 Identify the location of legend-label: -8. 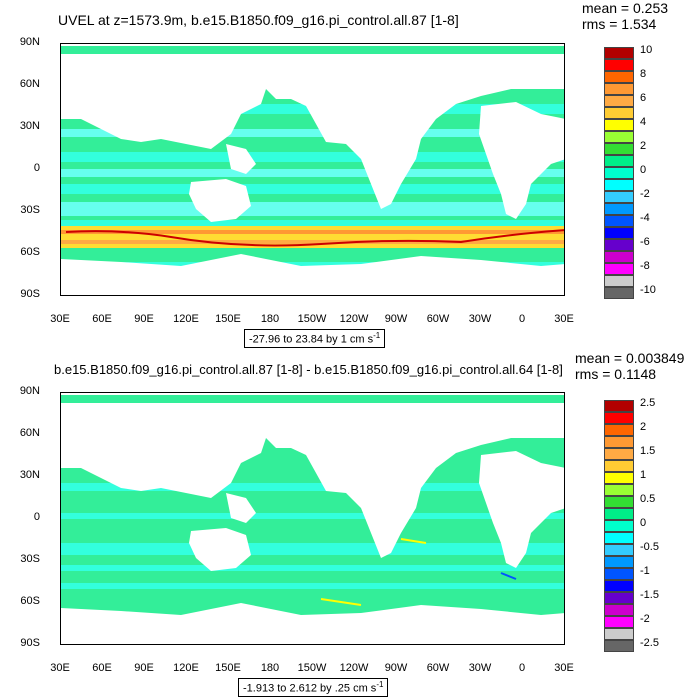
(645, 266).